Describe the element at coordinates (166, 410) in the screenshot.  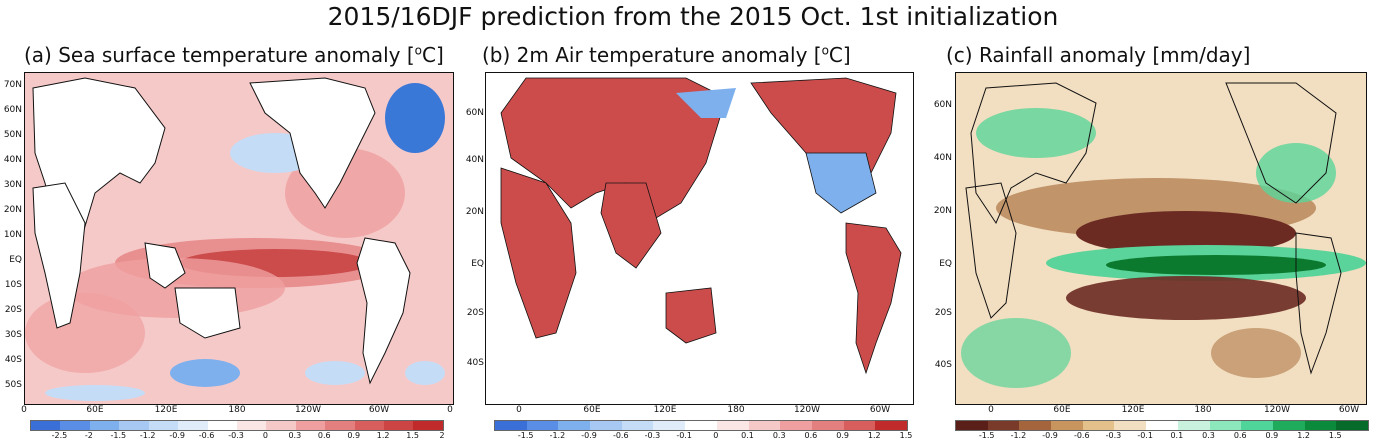
I see `lon-label: 120E` at that location.